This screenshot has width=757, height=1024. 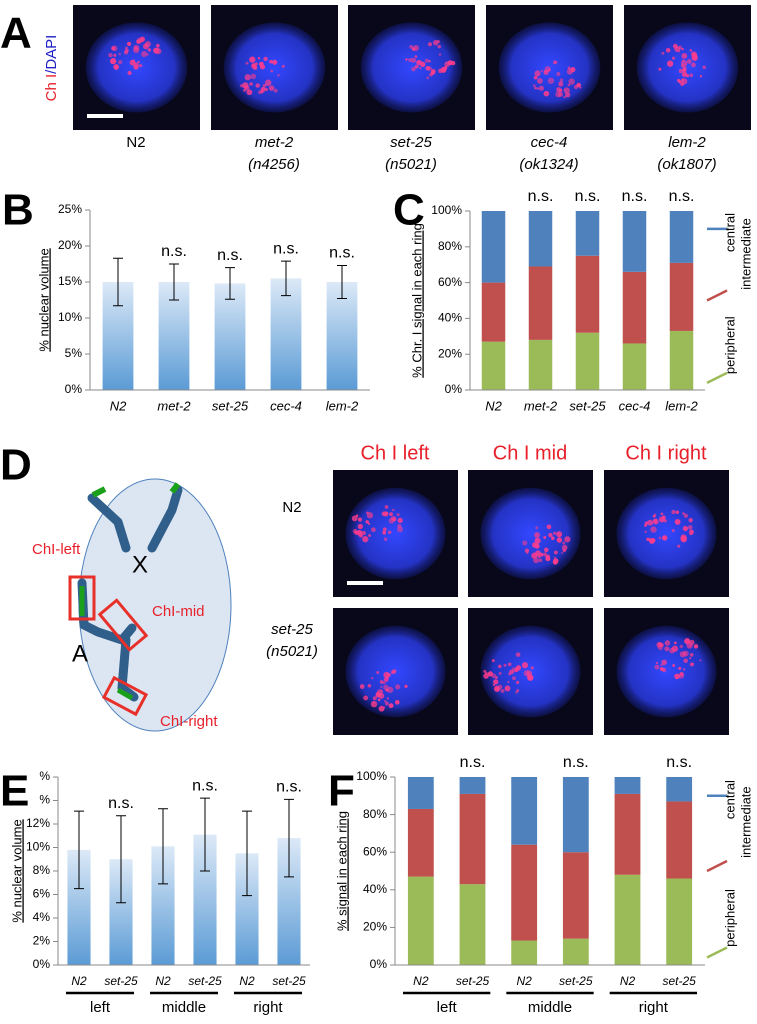 What do you see at coordinates (189, 721) in the screenshot?
I see `diagram-label: ChI-right` at bounding box center [189, 721].